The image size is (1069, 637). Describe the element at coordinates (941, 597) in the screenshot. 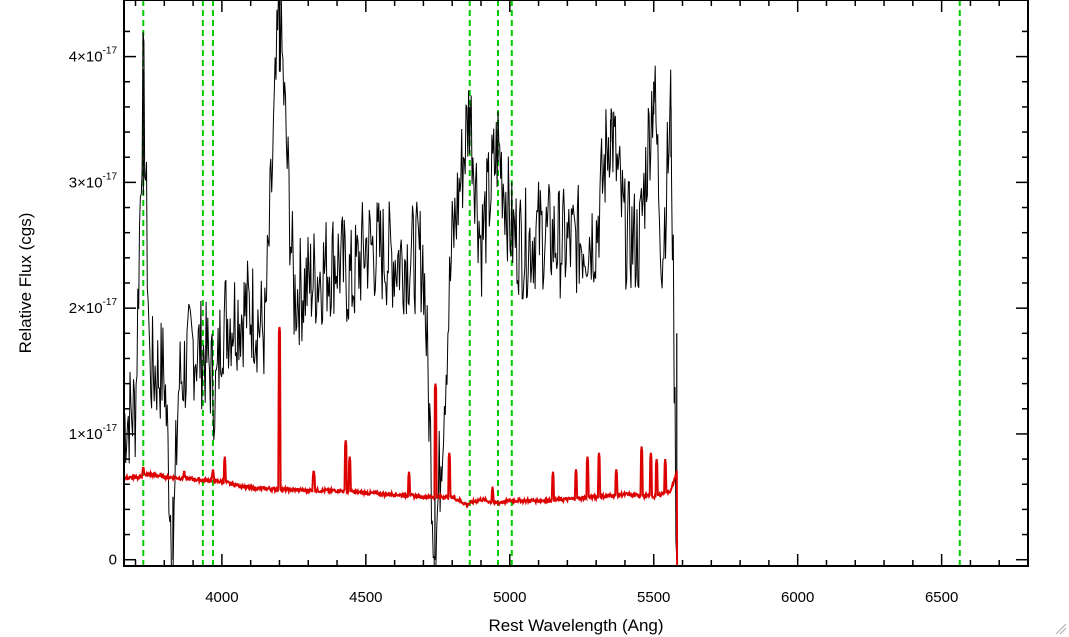

I see `x-tick-label: 6500` at that location.